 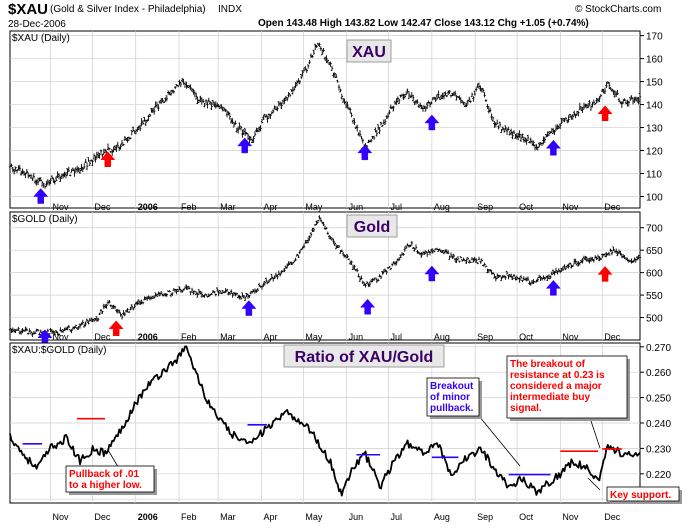 I want to click on y-tick-label: 120, so click(x=654, y=152).